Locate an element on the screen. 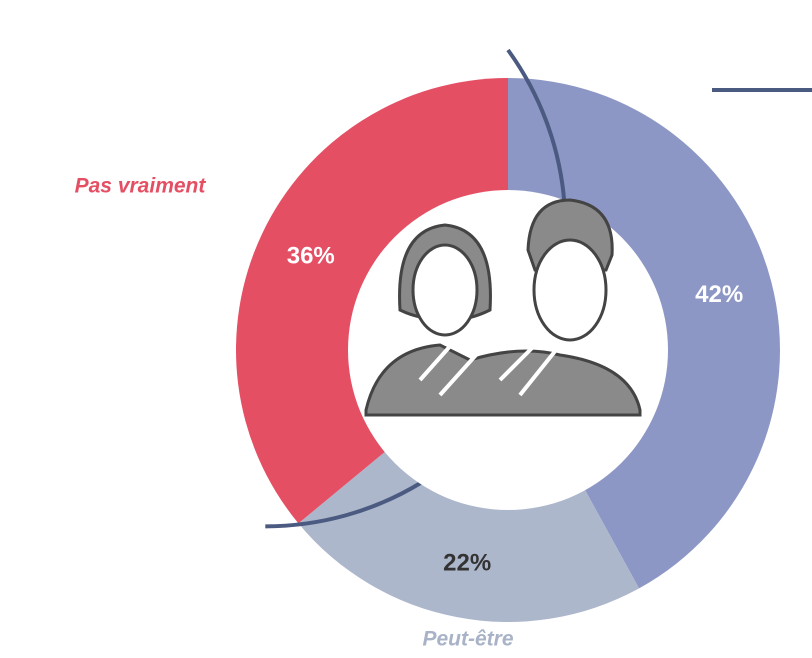 This screenshot has width=812, height=658. value-label: 22% is located at coordinates (467, 562).